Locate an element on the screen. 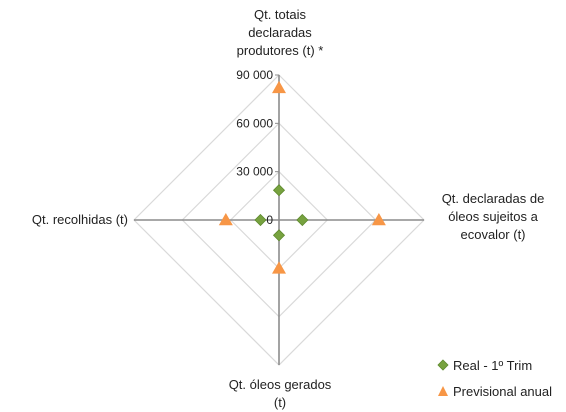 The image size is (566, 412). triangle-marker-icon is located at coordinates (443, 391).